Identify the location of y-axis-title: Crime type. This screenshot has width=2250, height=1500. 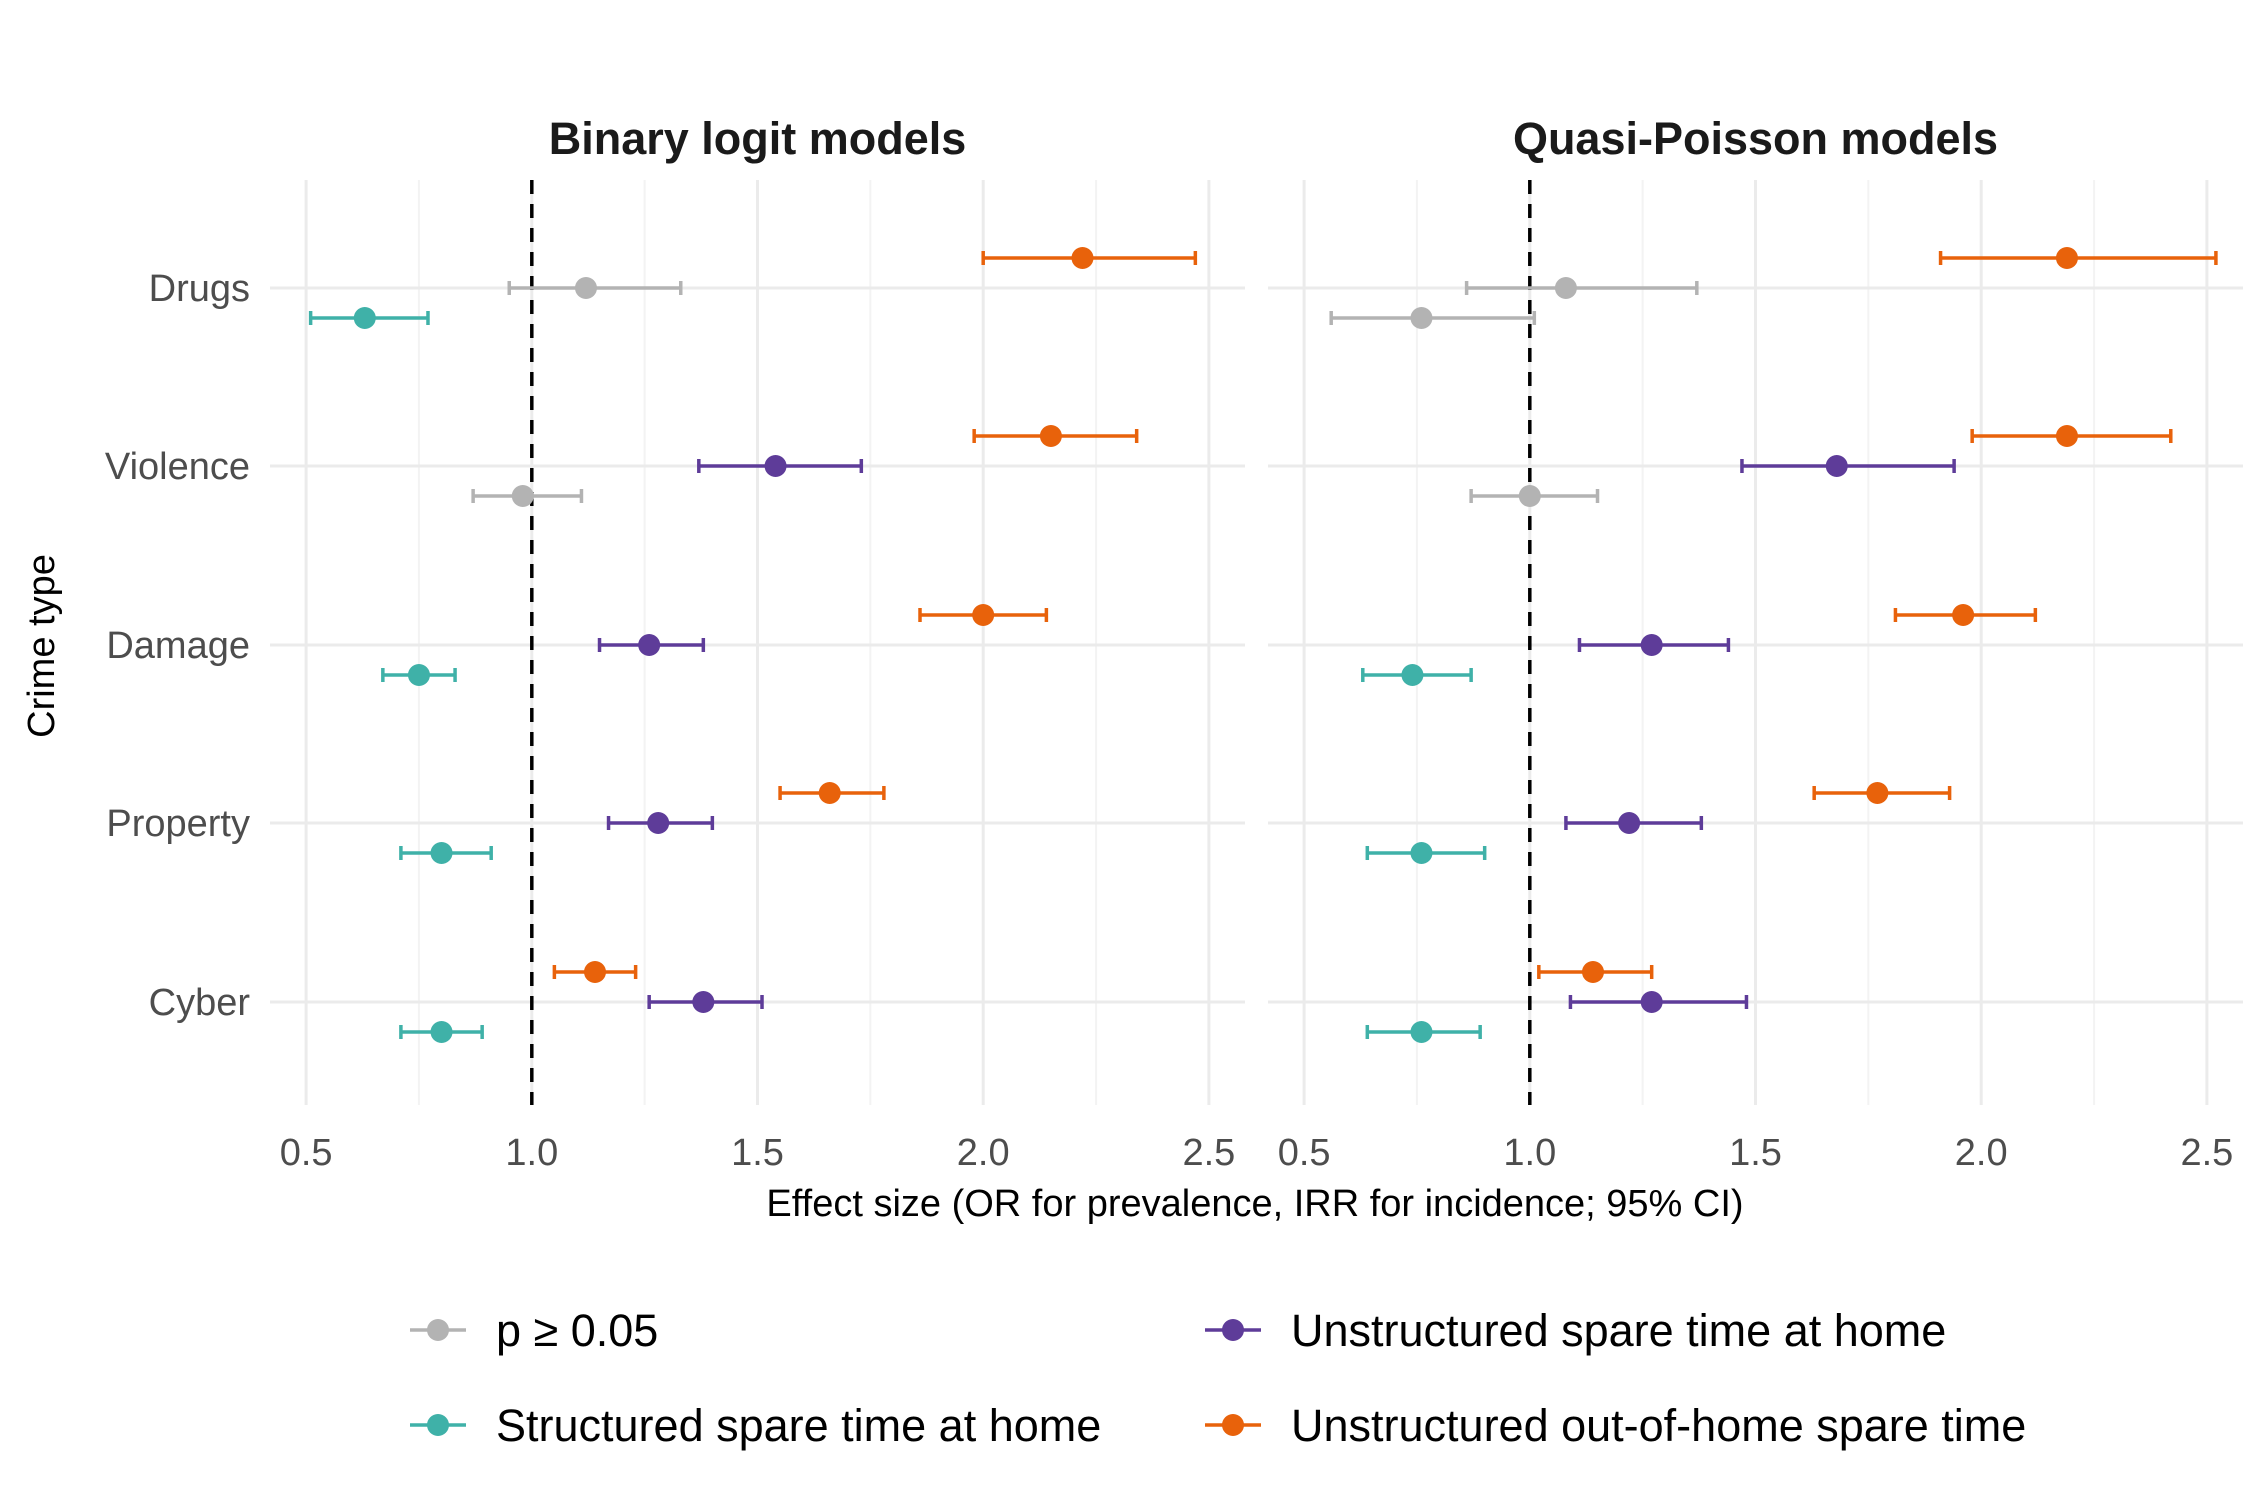
(42, 646).